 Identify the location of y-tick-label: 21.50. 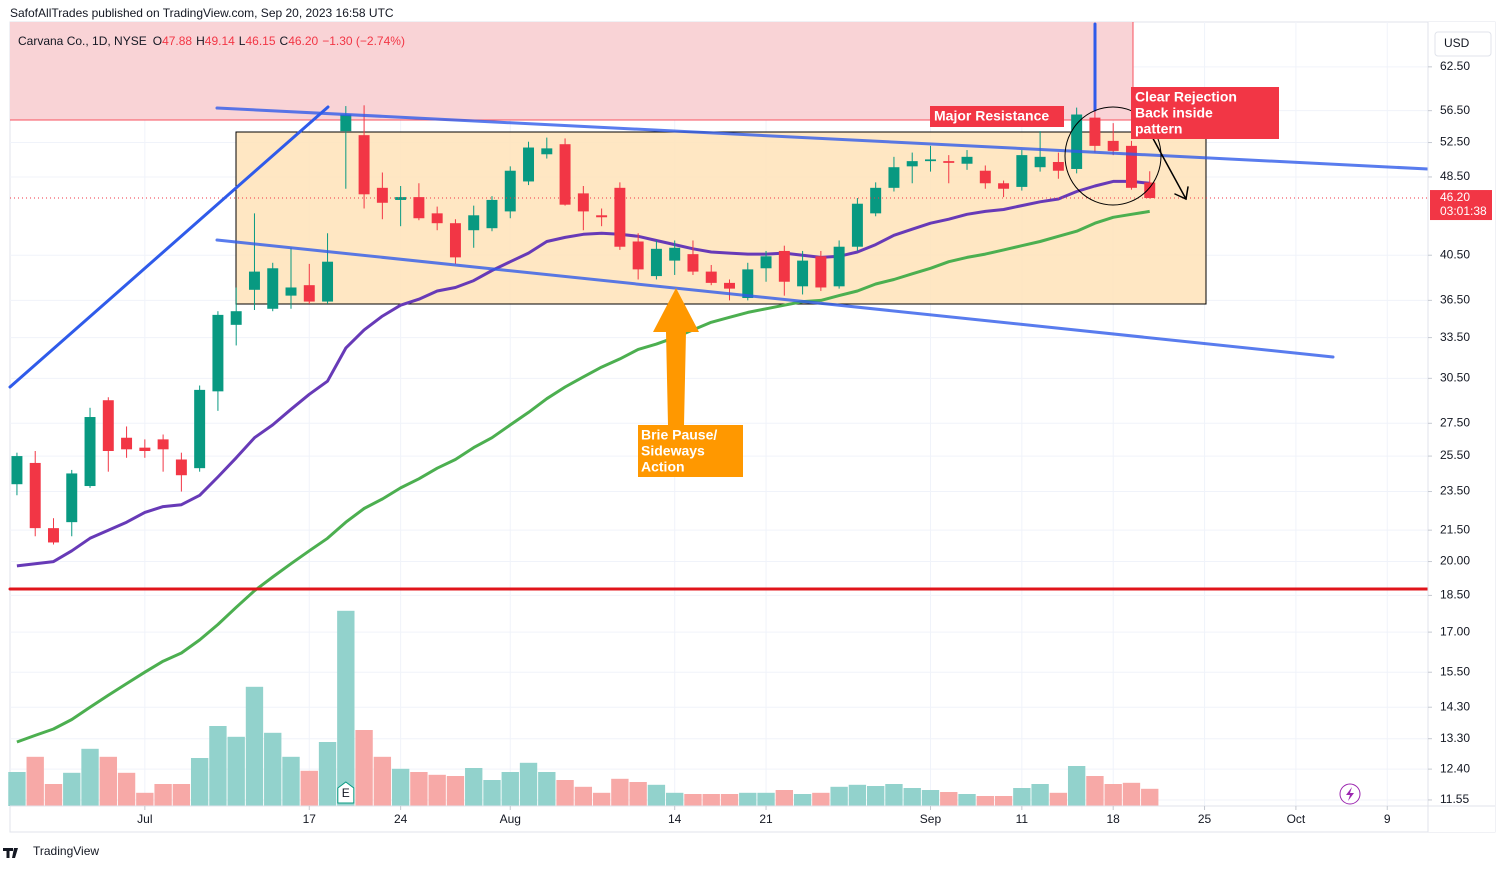
(1455, 529).